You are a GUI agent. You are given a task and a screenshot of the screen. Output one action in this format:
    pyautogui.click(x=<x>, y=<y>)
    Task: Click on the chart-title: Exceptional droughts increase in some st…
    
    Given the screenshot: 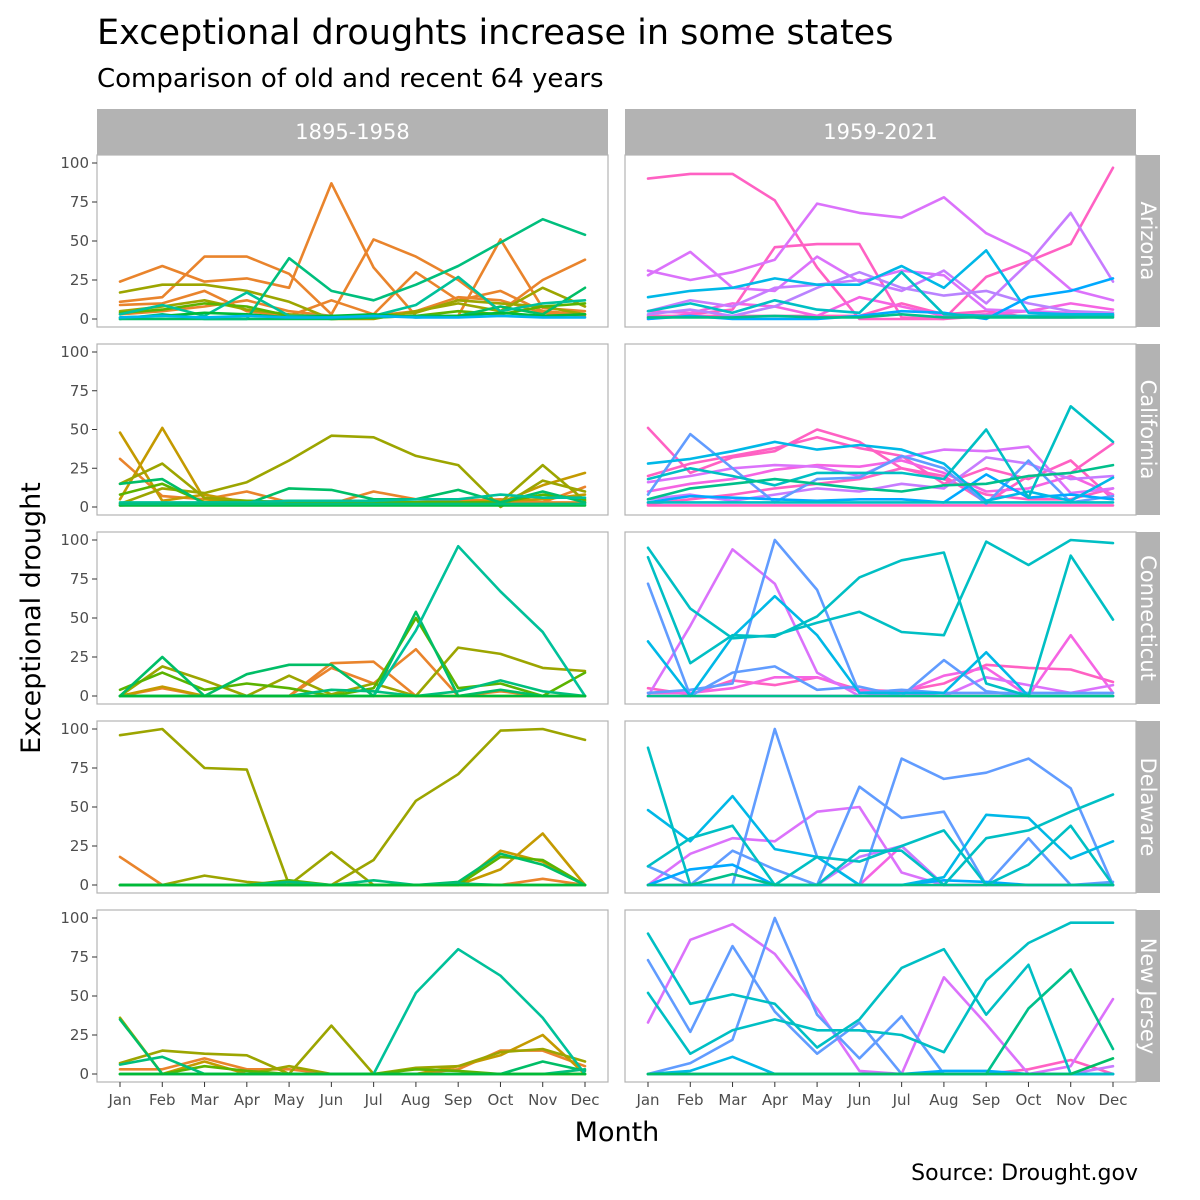 What is the action you would take?
    pyautogui.click(x=495, y=33)
    